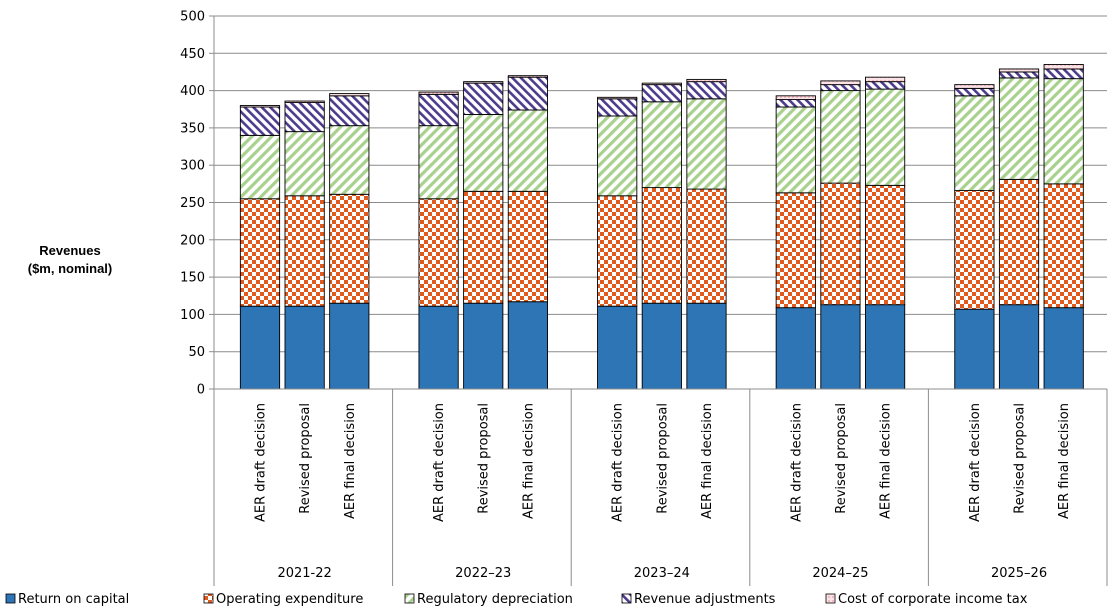 The width and height of the screenshot is (1109, 610). What do you see at coordinates (495, 599) in the screenshot?
I see `legend-label: Regulatory depreciation` at bounding box center [495, 599].